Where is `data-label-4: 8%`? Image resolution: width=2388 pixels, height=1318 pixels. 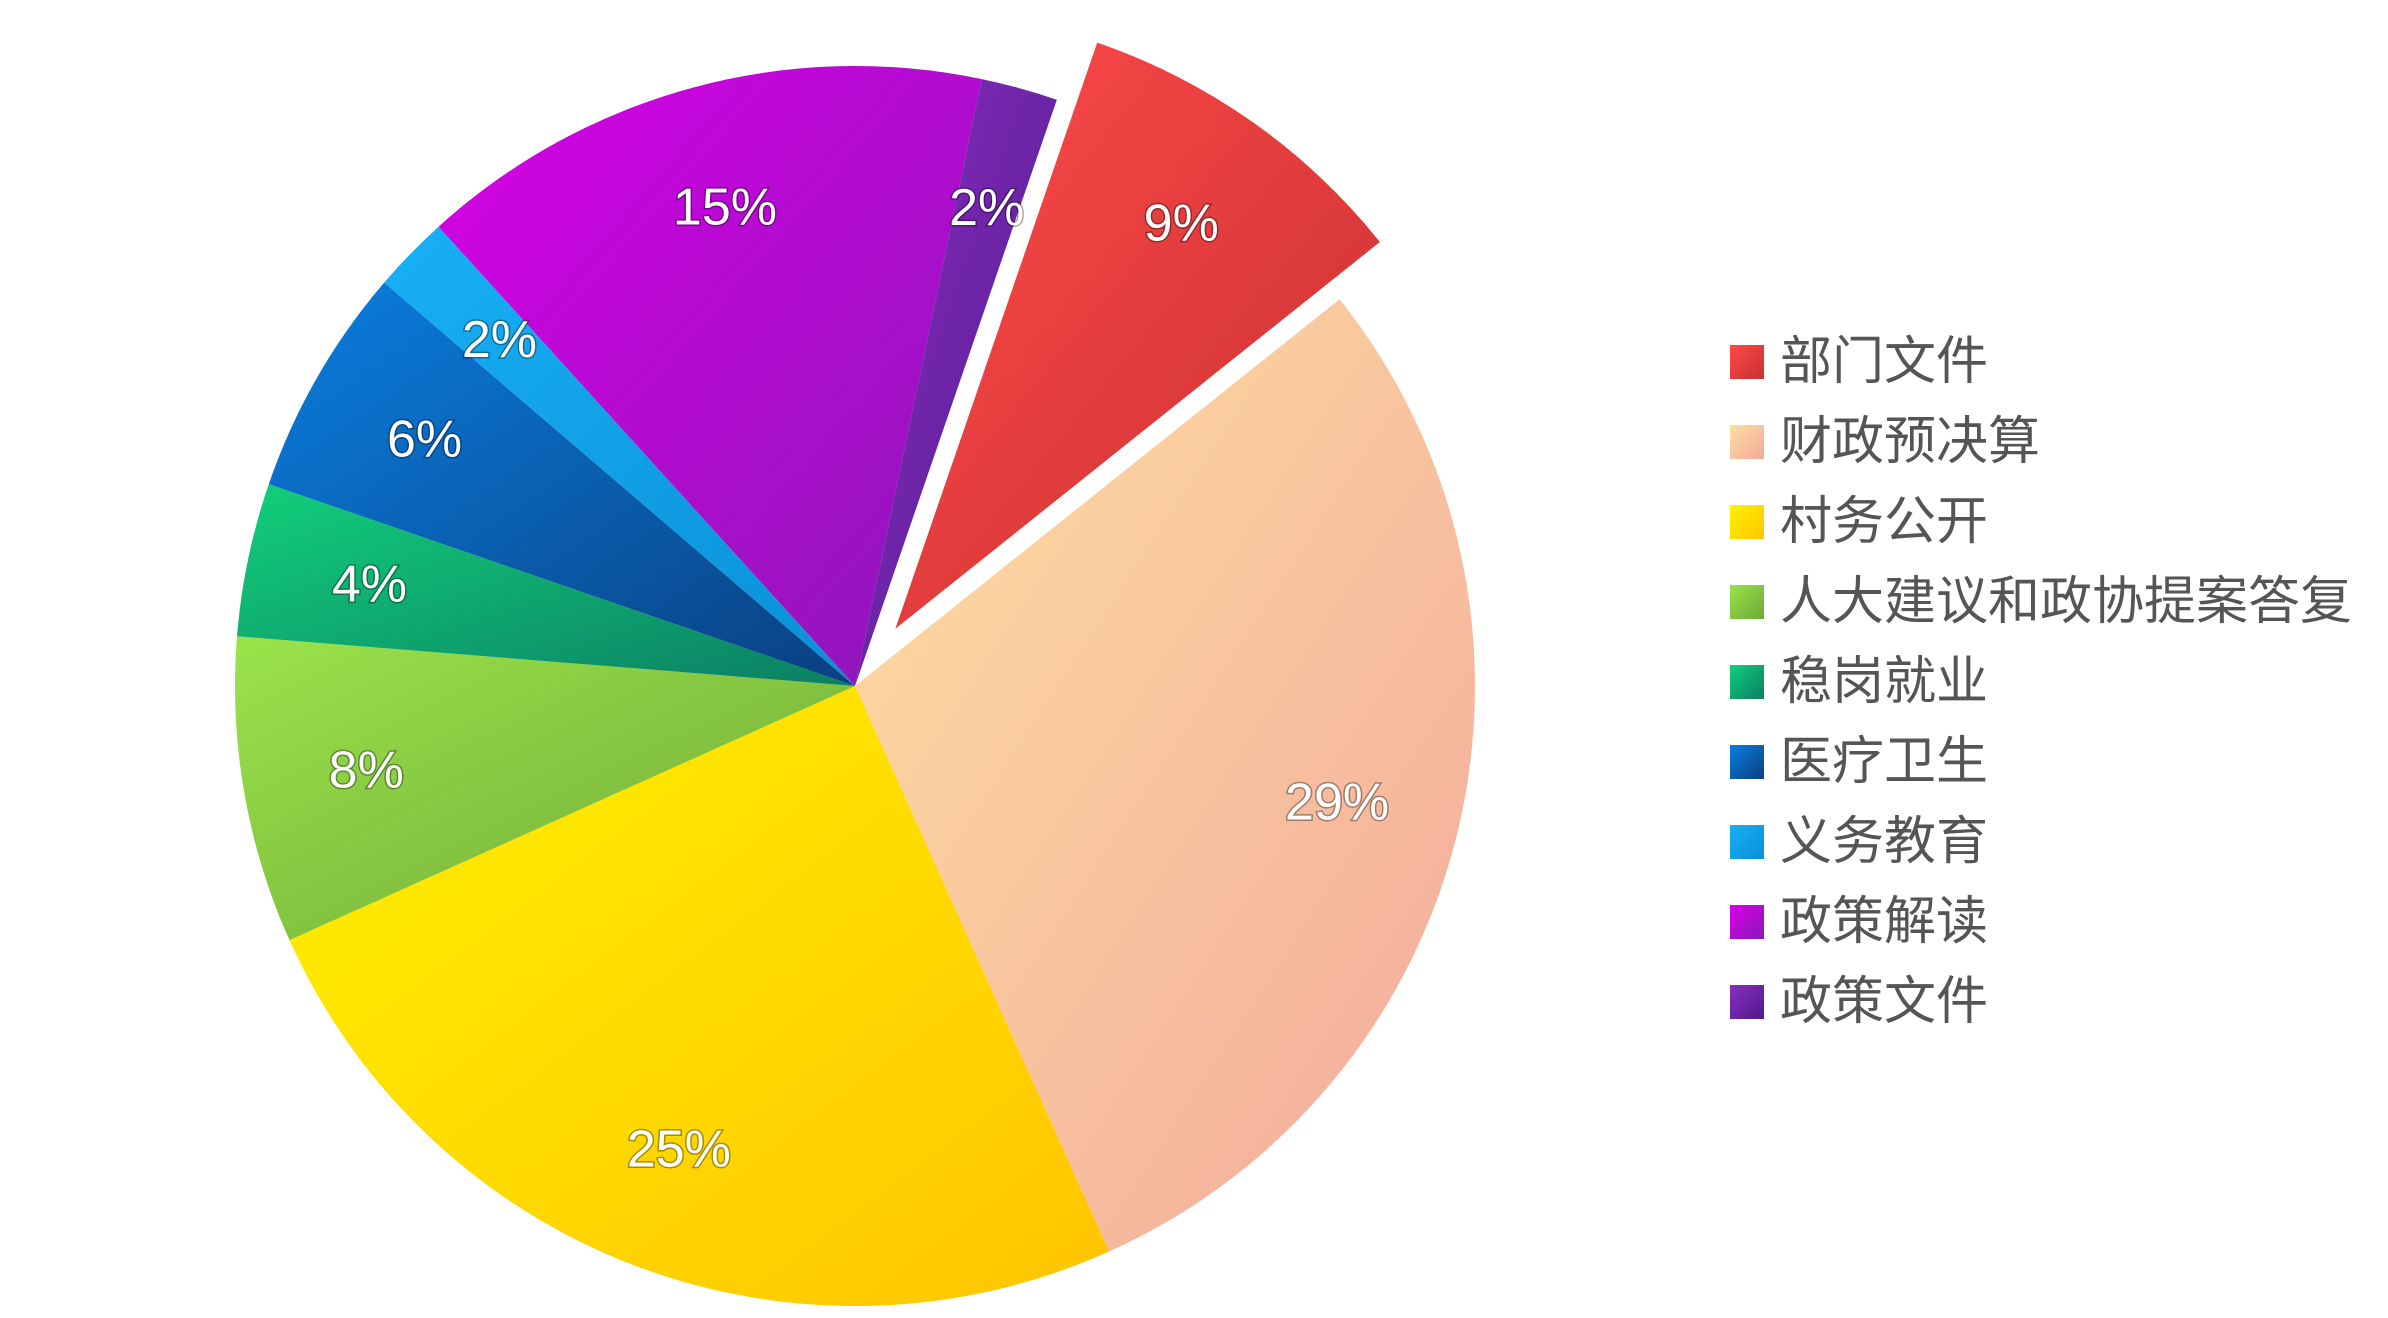 data-label-4: 8% is located at coordinates (366, 770).